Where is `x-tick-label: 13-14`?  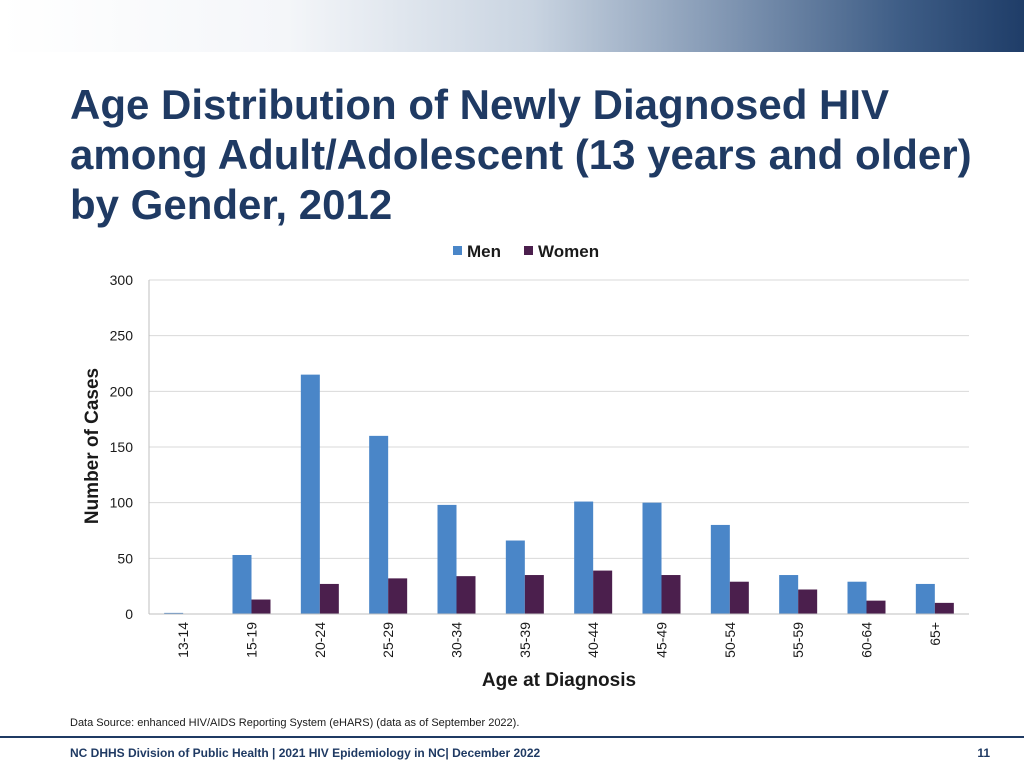 x-tick-label: 13-14 is located at coordinates (183, 640).